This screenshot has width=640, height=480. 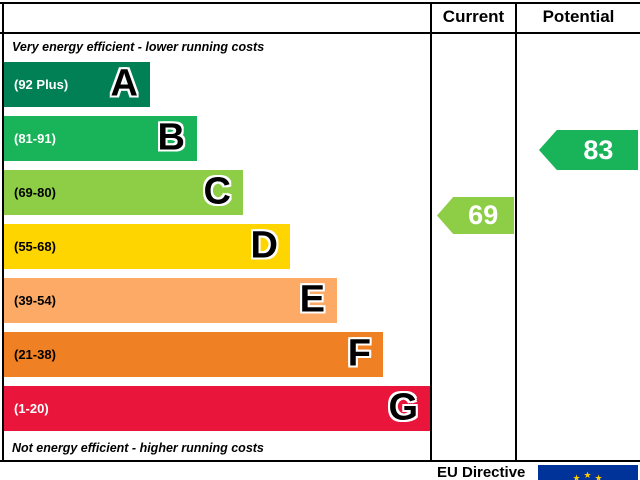 I want to click on current-column-header: Current, so click(x=473, y=16).